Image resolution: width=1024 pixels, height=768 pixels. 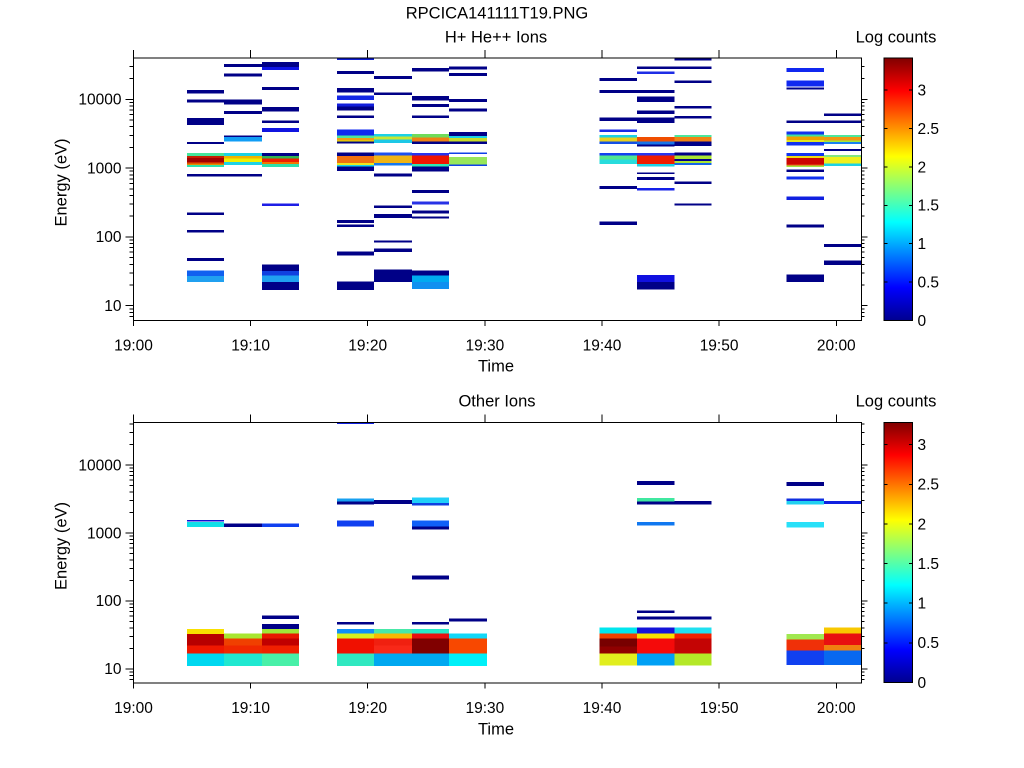 What do you see at coordinates (497, 14) in the screenshot?
I see `svg-text: RPCICA141111T19.PNG` at bounding box center [497, 14].